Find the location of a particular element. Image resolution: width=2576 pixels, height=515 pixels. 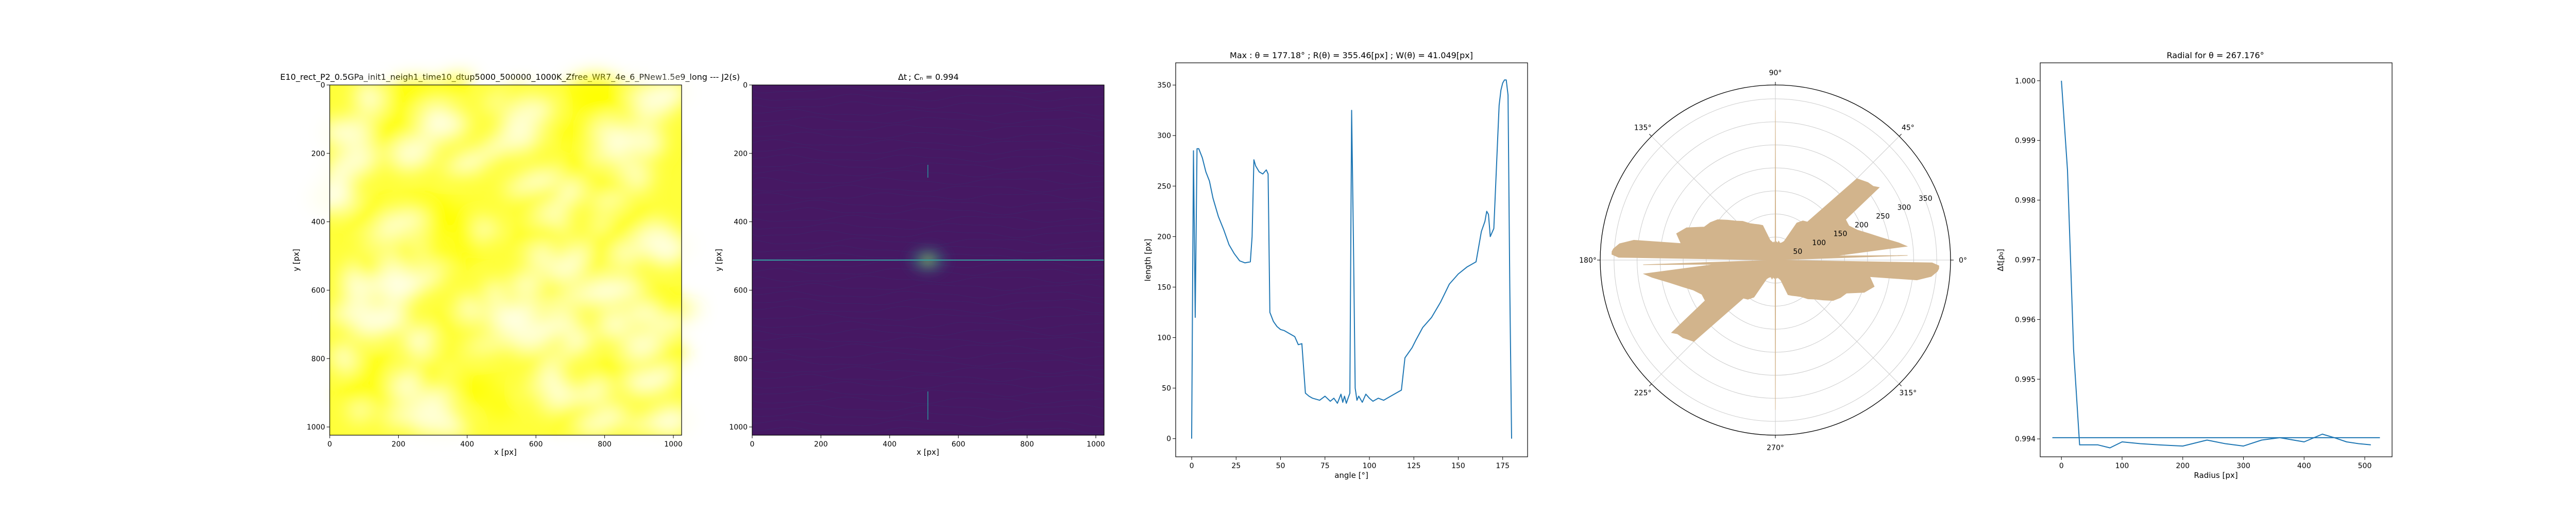

panel1-xtick-label: 0 is located at coordinates (330, 444).